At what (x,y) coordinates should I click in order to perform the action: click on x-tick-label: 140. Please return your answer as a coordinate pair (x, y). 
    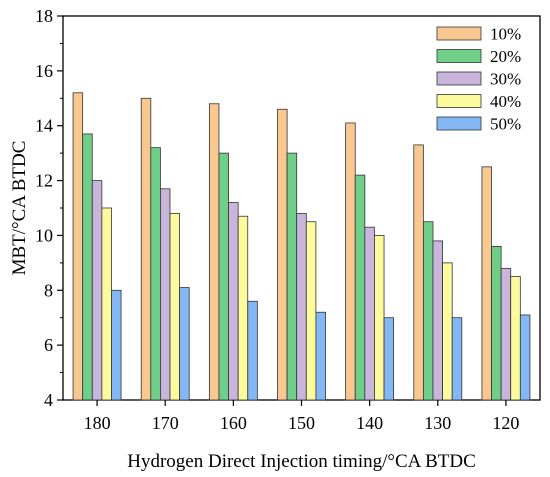
    Looking at the image, I should click on (369, 423).